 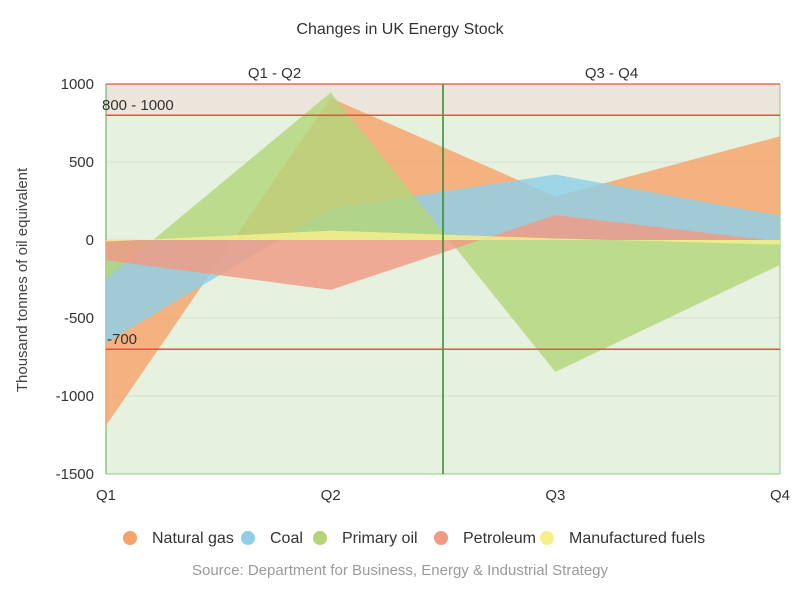 What do you see at coordinates (22, 279) in the screenshot?
I see `y-axis-label: Thousand tonnes of oil equivalent` at bounding box center [22, 279].